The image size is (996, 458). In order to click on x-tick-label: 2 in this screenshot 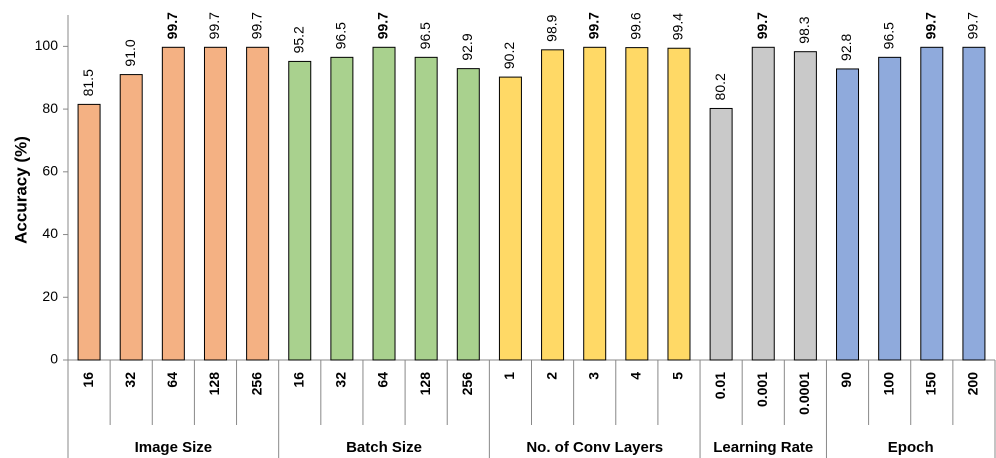, I will do `click(551, 376)`.